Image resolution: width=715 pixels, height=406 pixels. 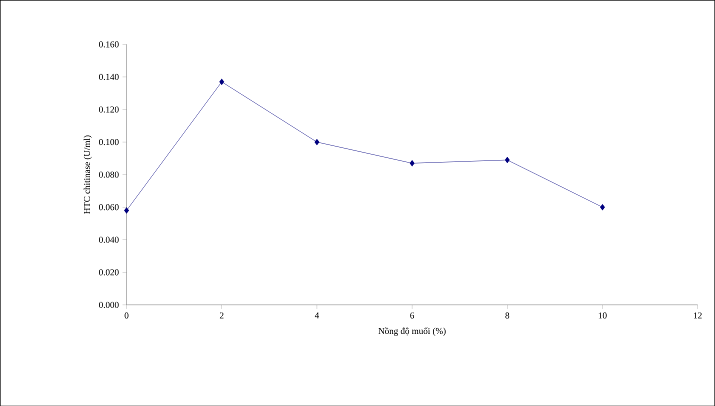 I want to click on y-tick-label: 0.140, so click(x=109, y=77).